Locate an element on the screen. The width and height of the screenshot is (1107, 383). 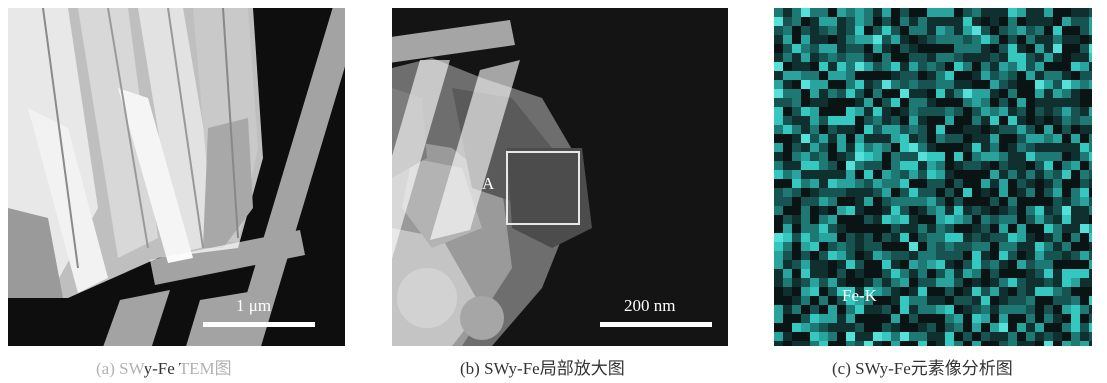
caption-c: (c) SWy-Fe元素像分析图 is located at coordinates (922, 368).